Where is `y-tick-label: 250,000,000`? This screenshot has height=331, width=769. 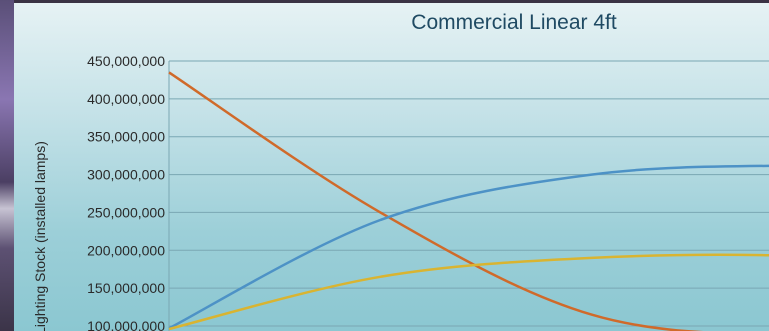 y-tick-label: 250,000,000 is located at coordinates (126, 212).